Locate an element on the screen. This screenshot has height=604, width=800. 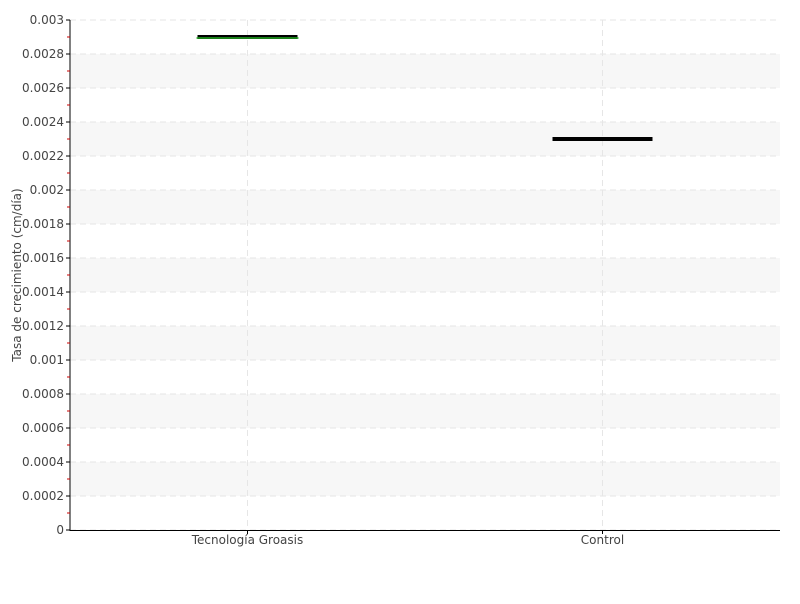
y-tick-label: 0.0012 is located at coordinates (43, 326).